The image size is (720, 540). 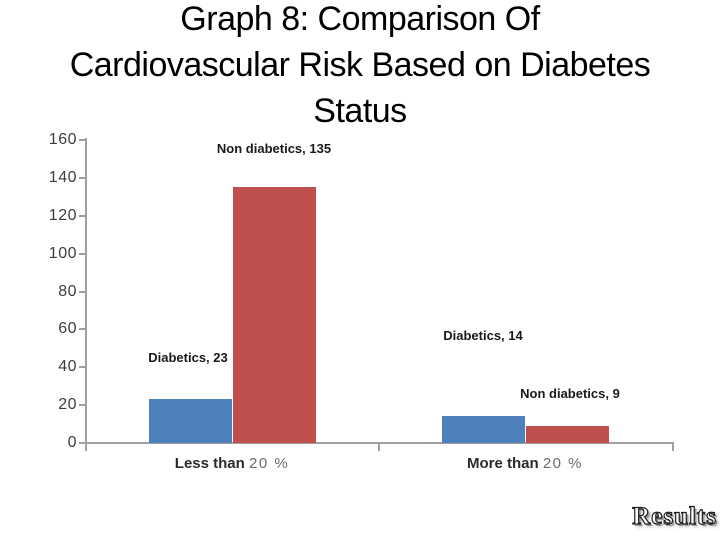 I want to click on category-label-less-words: Less than, so click(x=209, y=463).